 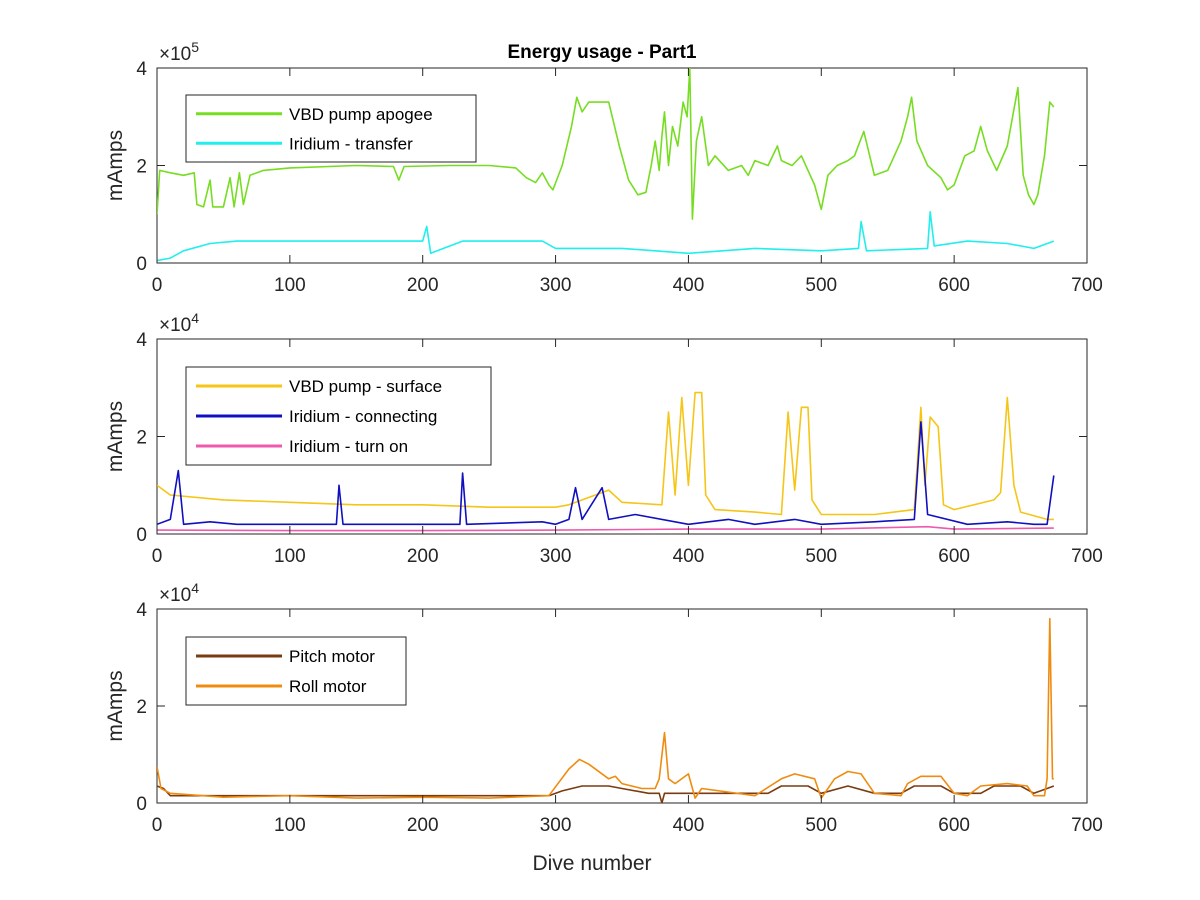 What do you see at coordinates (351, 143) in the screenshot?
I see `legend-entry: Iridium - transfer` at bounding box center [351, 143].